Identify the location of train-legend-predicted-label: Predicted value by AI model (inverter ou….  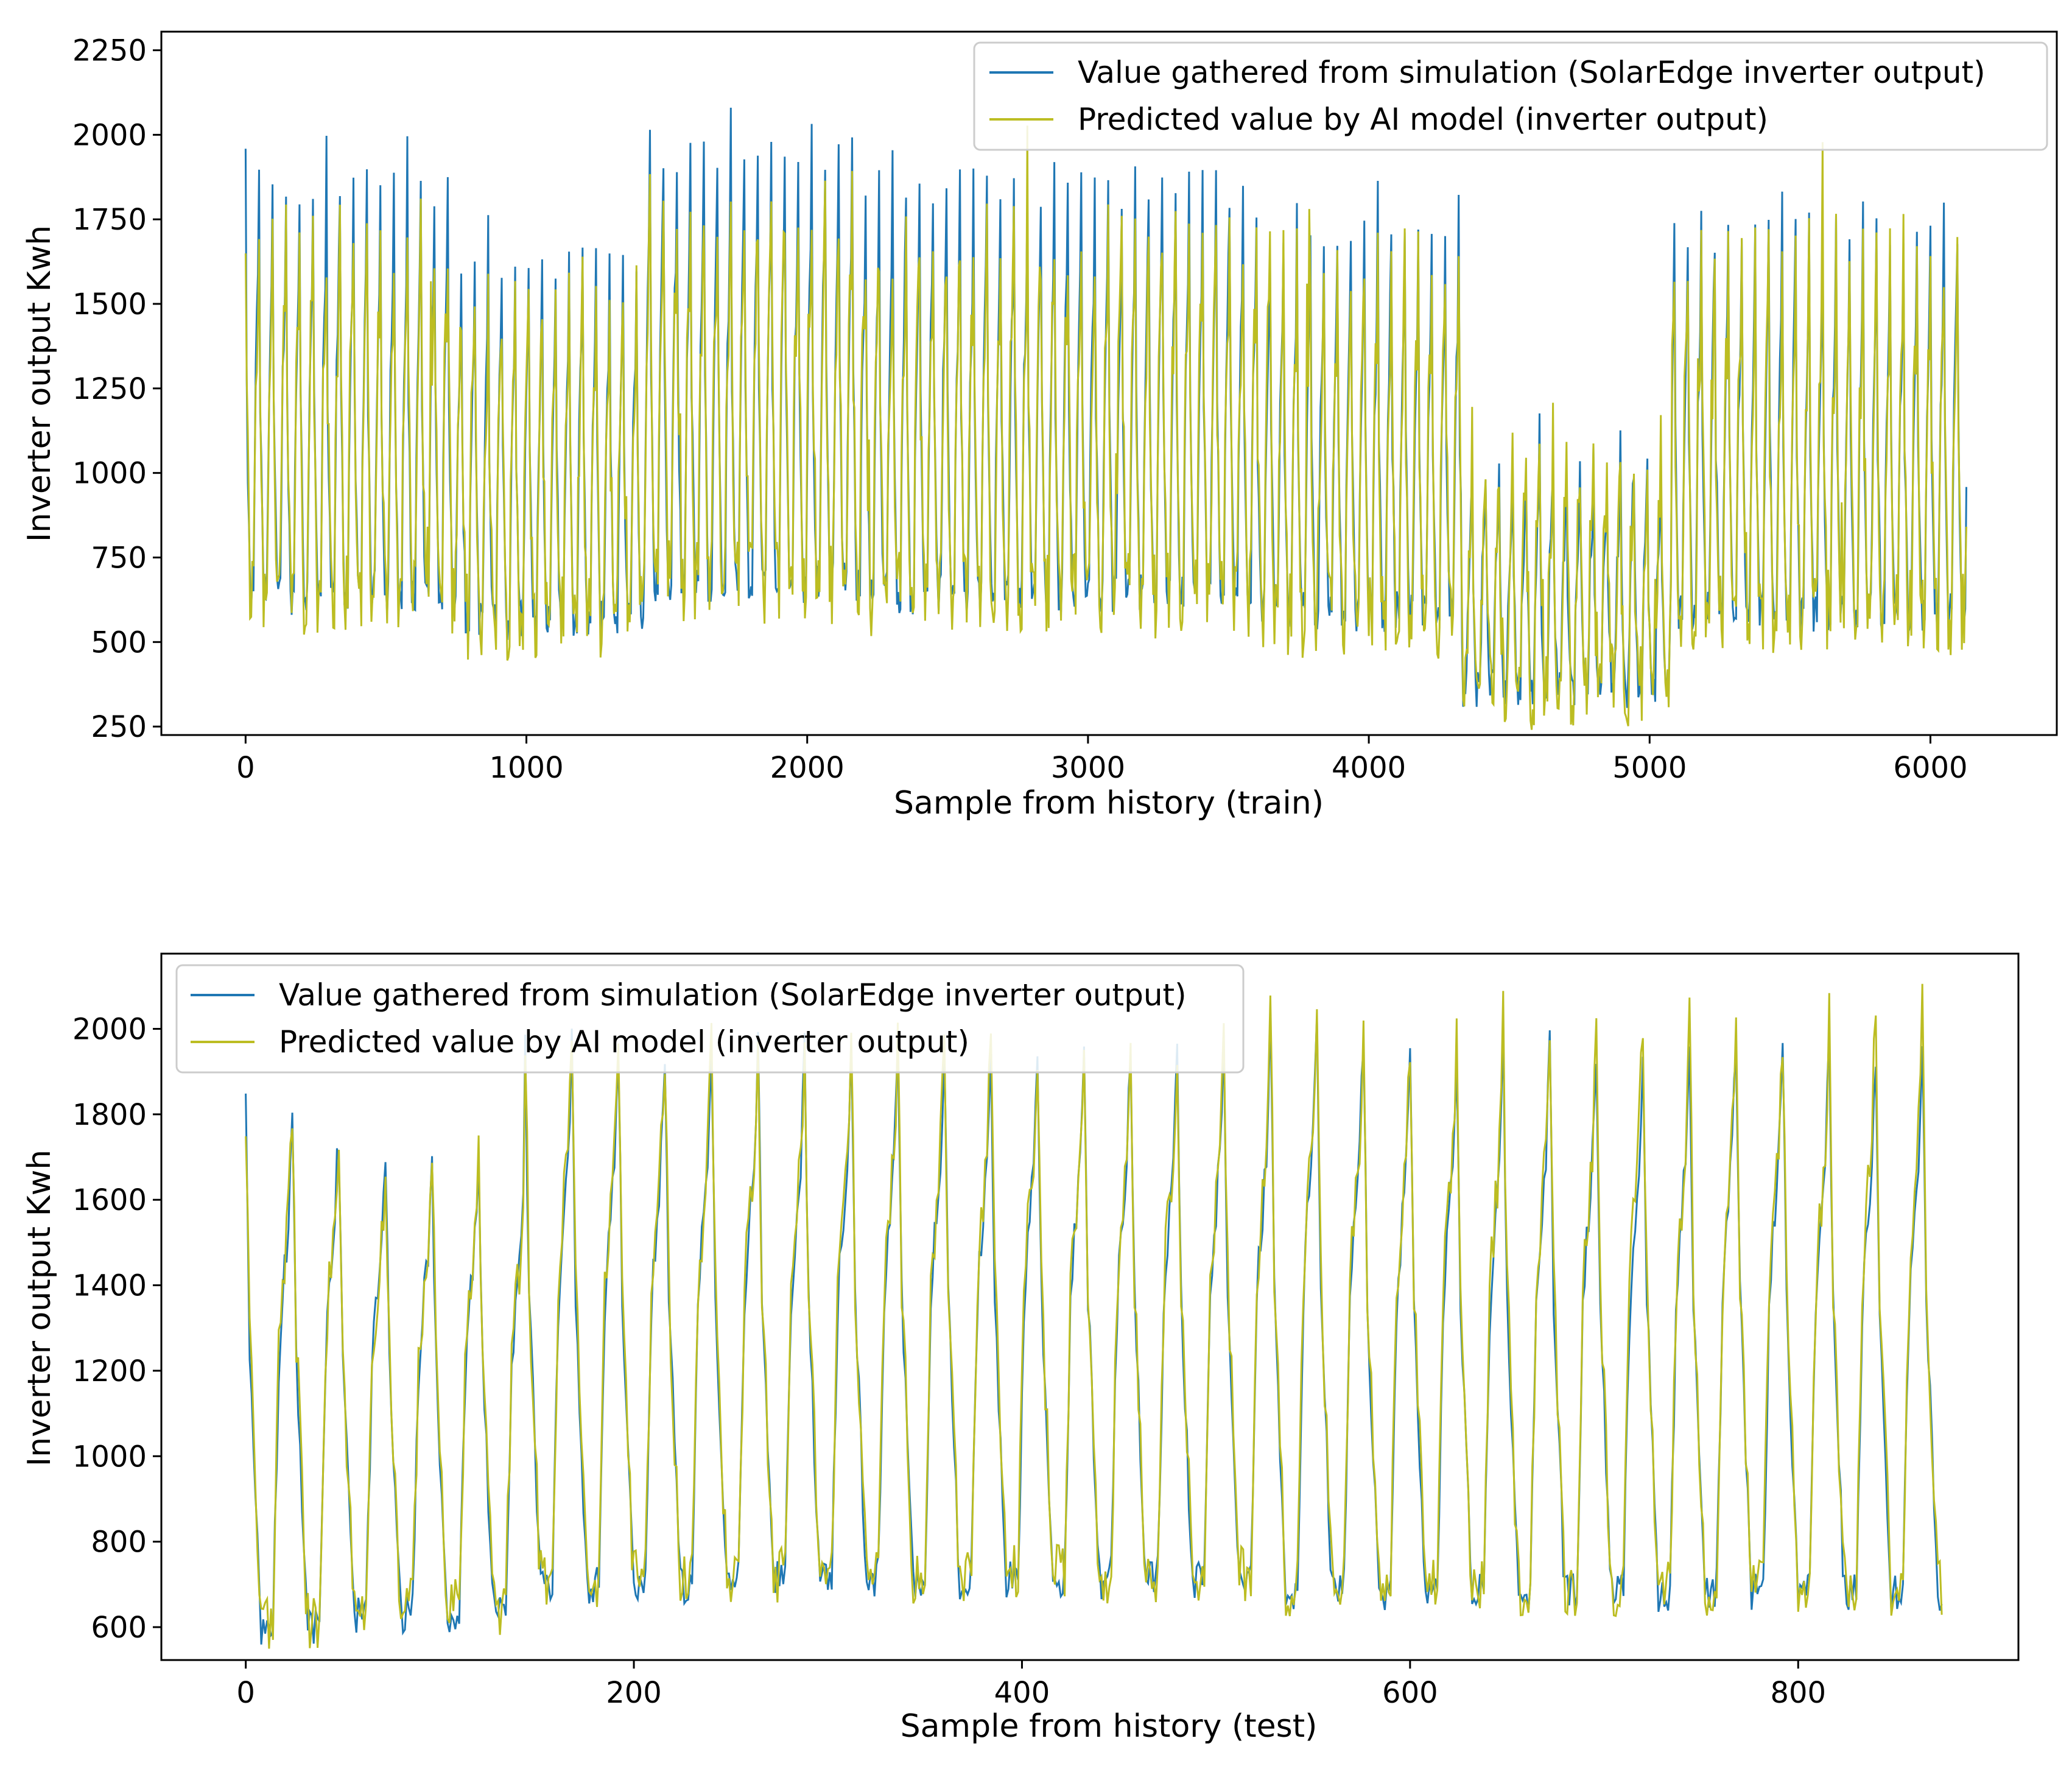
(1423, 119).